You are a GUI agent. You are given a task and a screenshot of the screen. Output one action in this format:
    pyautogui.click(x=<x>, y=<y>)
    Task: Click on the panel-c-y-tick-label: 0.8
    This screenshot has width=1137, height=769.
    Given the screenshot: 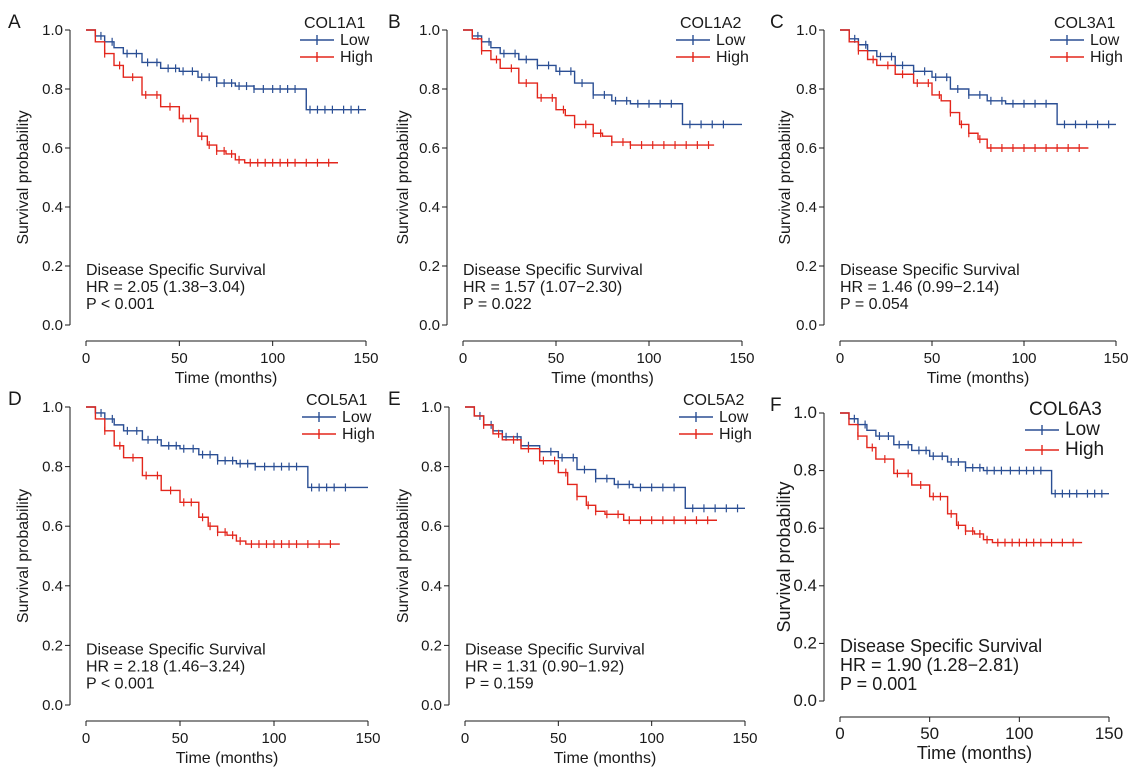 What is the action you would take?
    pyautogui.click(x=806, y=89)
    